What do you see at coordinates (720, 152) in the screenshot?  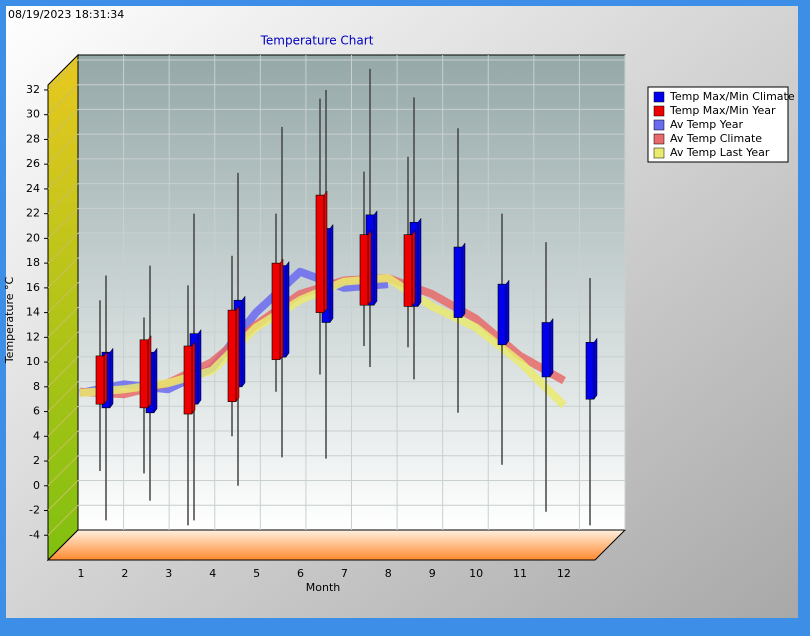 I see `legend-label: Av Temp Last Year` at bounding box center [720, 152].